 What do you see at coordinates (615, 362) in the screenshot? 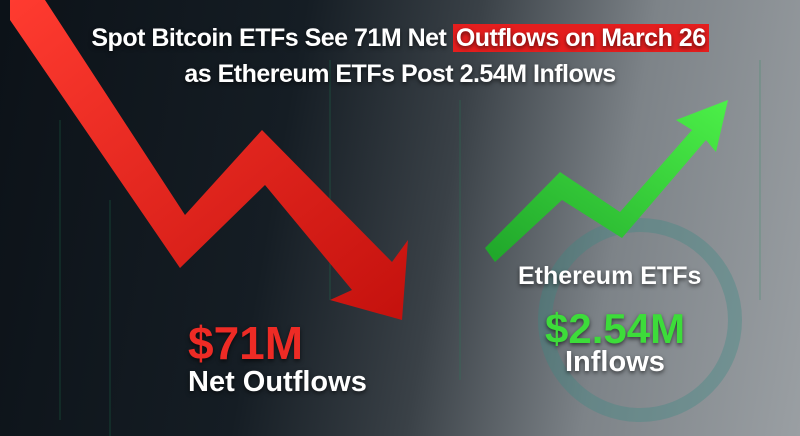
I see `ethereum-label: Inflows` at bounding box center [615, 362].